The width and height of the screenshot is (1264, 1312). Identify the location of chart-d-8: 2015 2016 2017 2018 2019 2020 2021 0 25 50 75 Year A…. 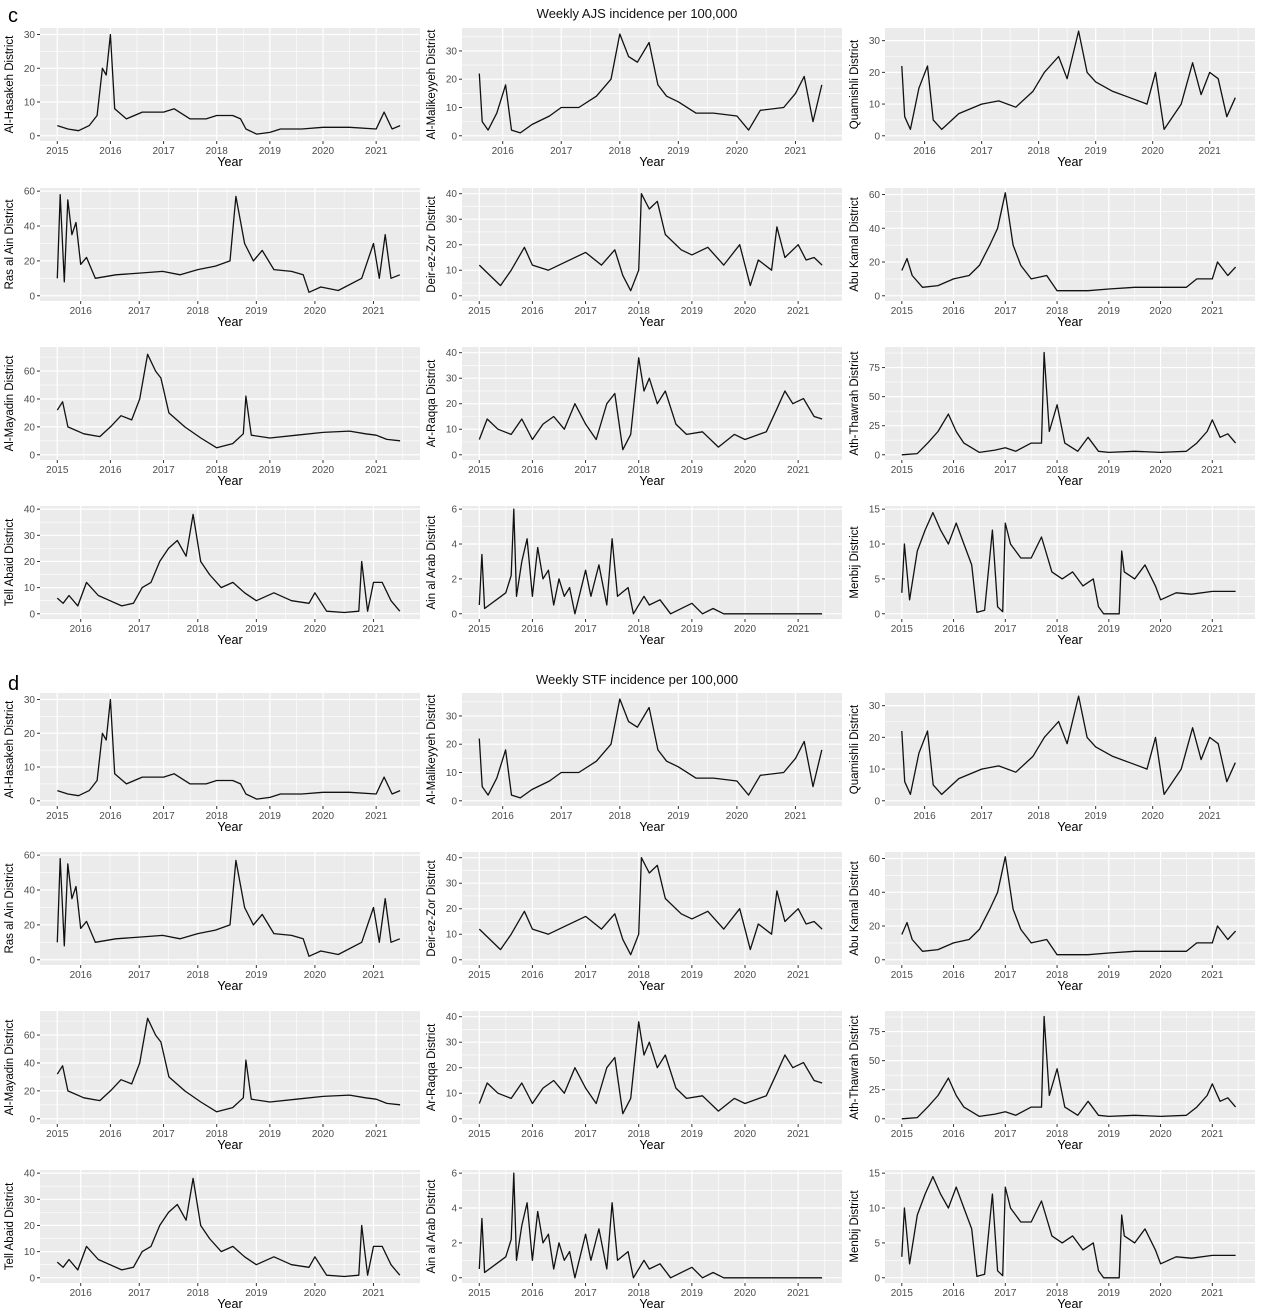
(1052, 1081).